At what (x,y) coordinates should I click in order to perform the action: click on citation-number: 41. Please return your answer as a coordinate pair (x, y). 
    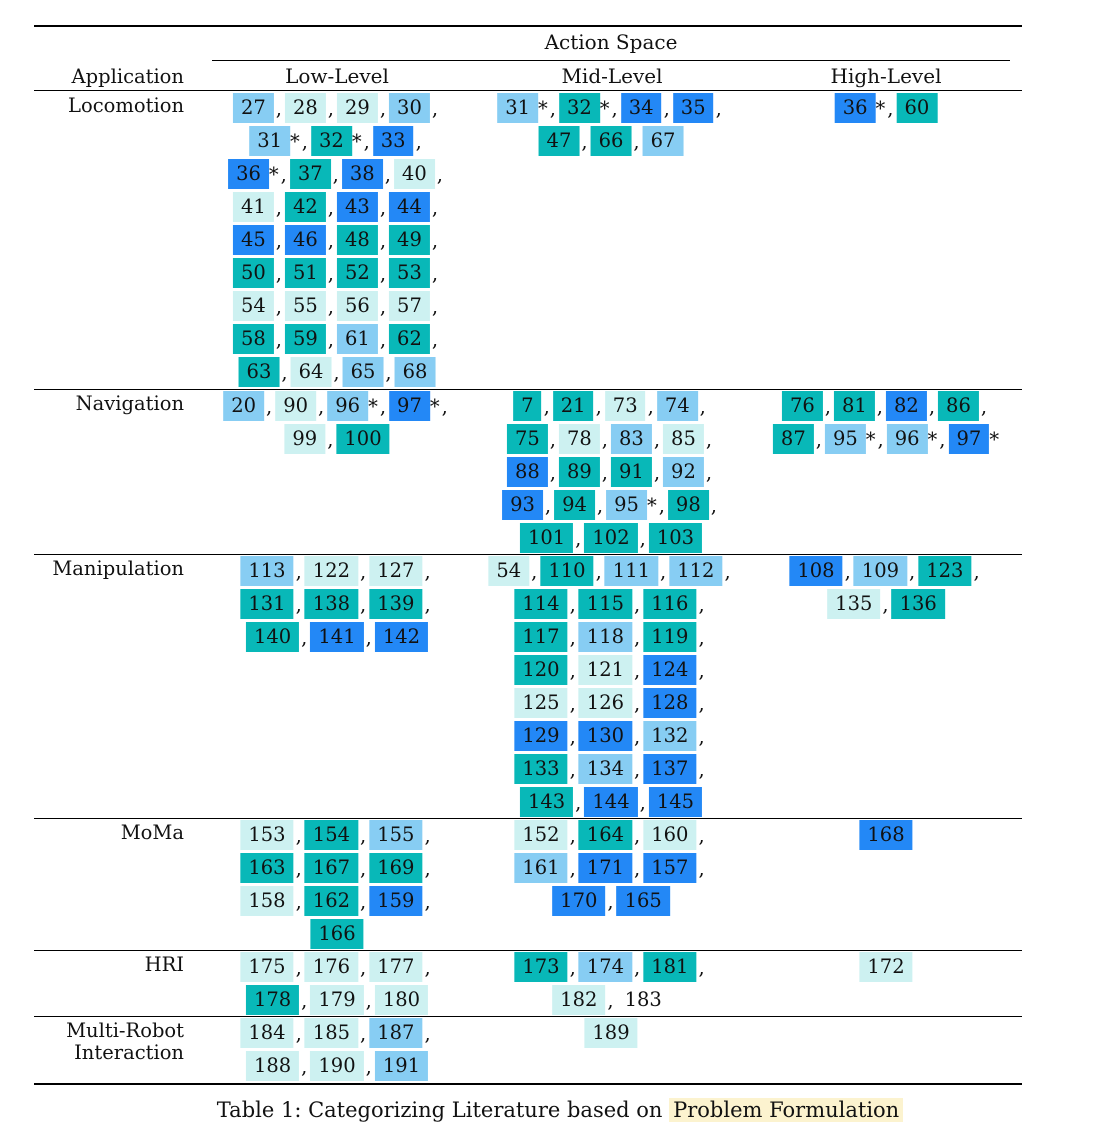
    Looking at the image, I should click on (253, 206).